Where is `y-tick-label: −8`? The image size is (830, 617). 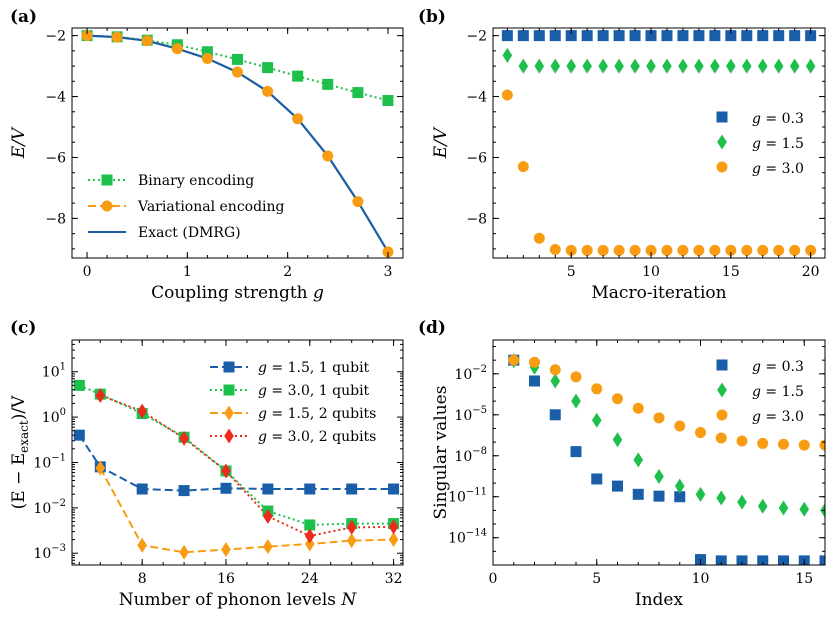
y-tick-label: −8 is located at coordinates (55, 219).